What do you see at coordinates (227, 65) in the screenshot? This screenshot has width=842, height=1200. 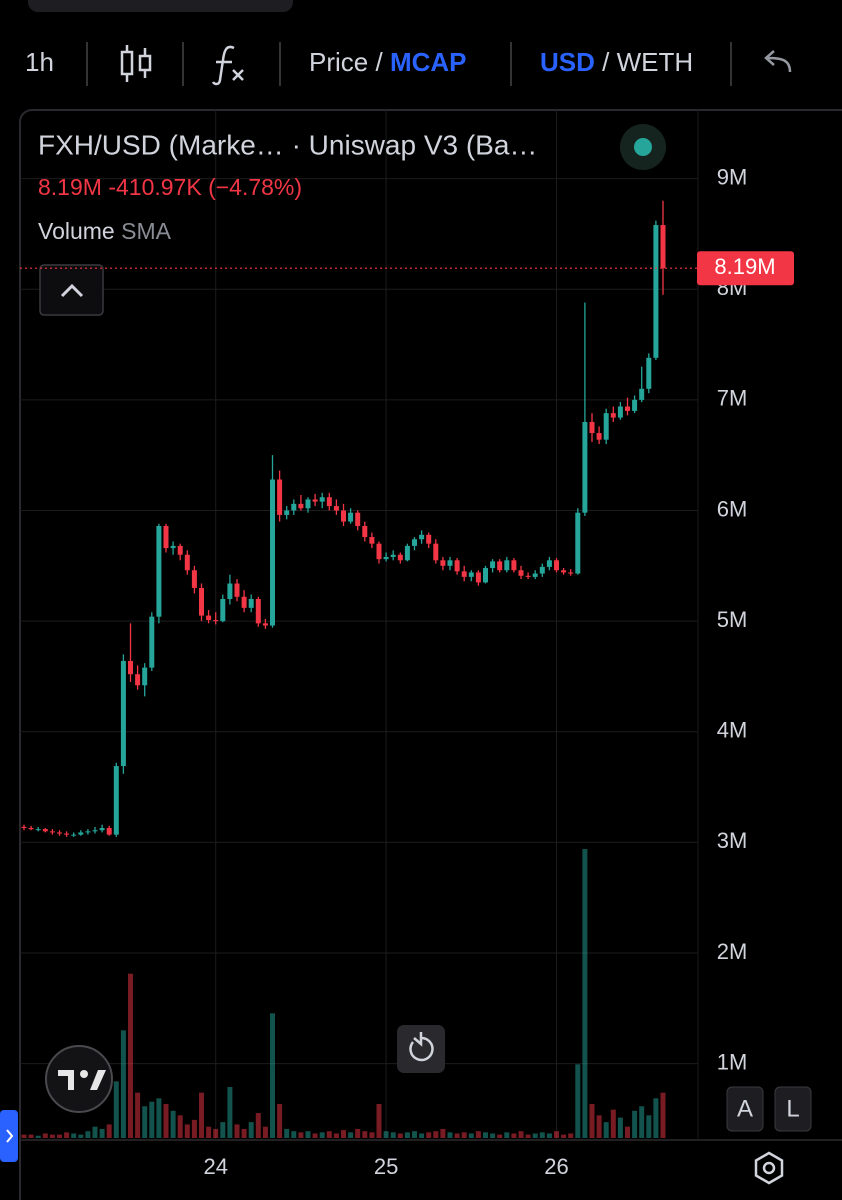 I see `indicators-icon` at bounding box center [227, 65].